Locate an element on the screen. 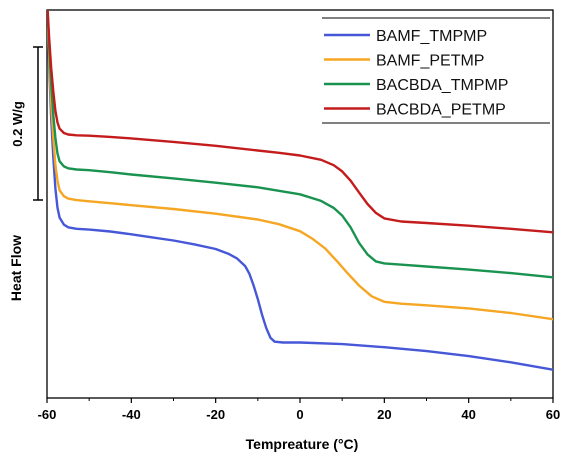  x-axis-ticks: -60 -40 -20 0 20 40 60 is located at coordinates (299, 410).